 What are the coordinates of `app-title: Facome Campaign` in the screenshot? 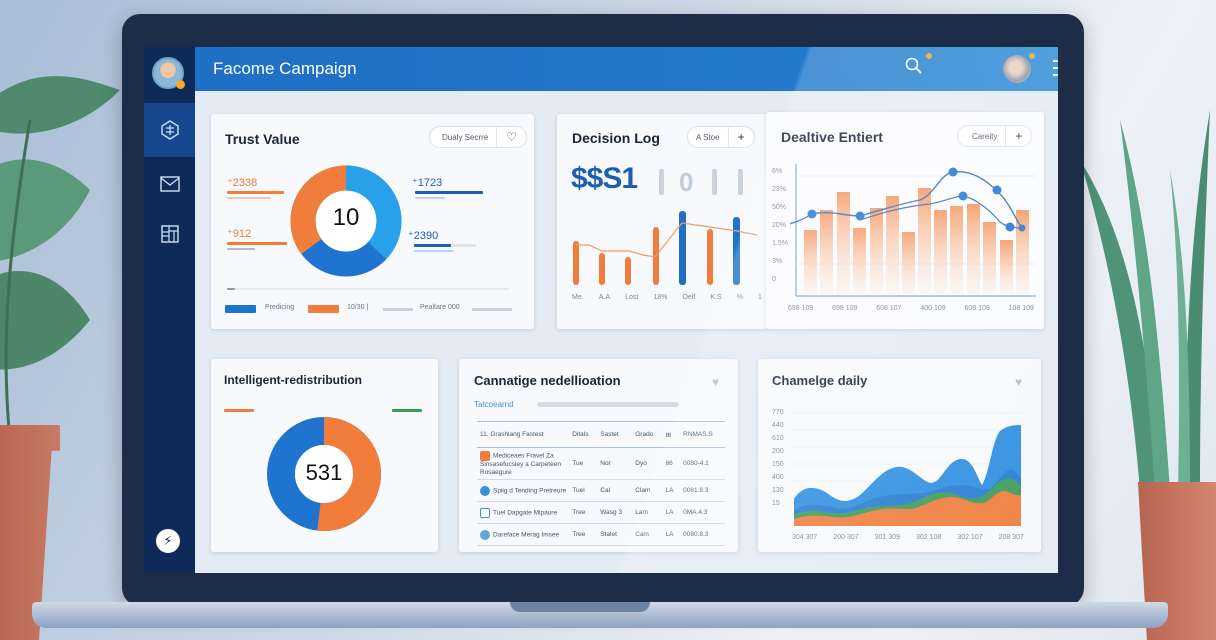 It's located at (285, 68).